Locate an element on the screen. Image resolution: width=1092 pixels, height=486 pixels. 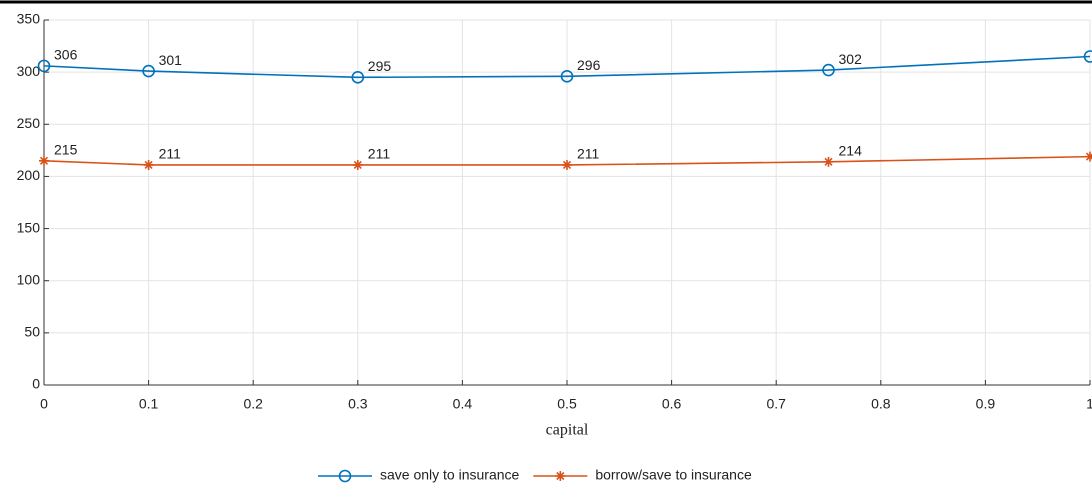
data-label: 302 is located at coordinates (851, 59).